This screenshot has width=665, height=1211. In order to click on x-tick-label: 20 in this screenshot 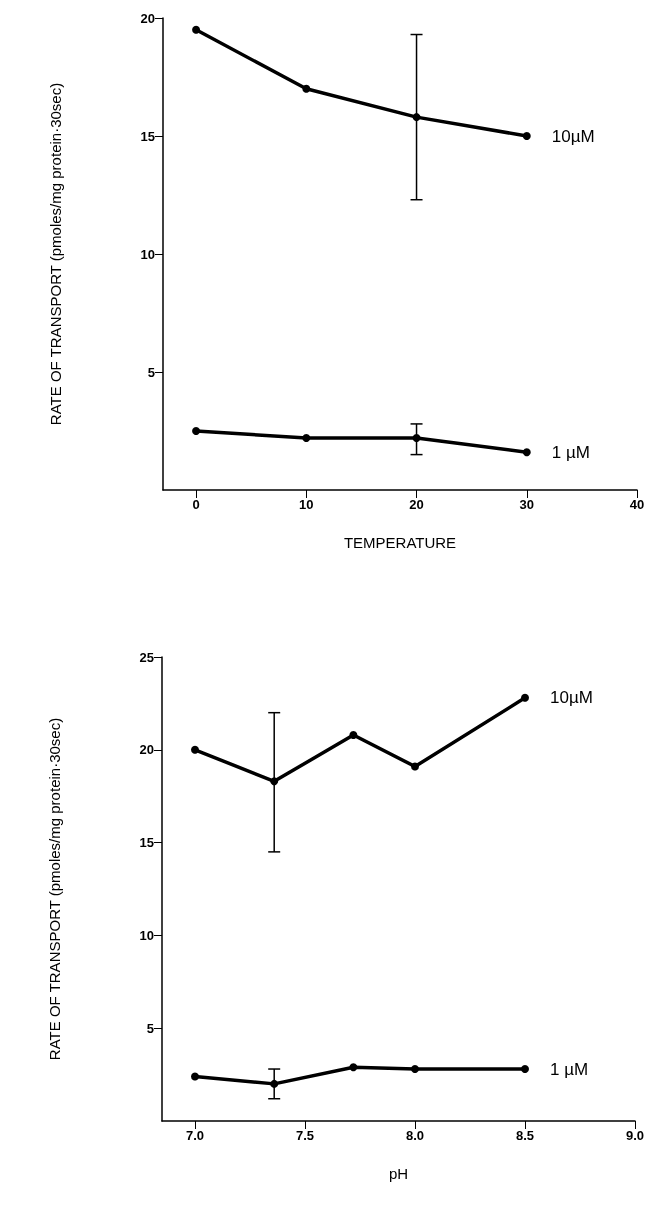, I will do `click(416, 504)`.